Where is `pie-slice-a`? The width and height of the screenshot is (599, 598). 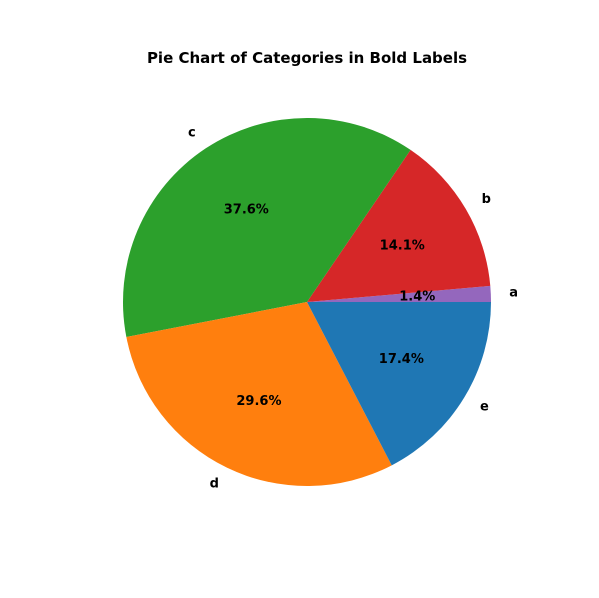 pie-slice-a is located at coordinates (399, 293).